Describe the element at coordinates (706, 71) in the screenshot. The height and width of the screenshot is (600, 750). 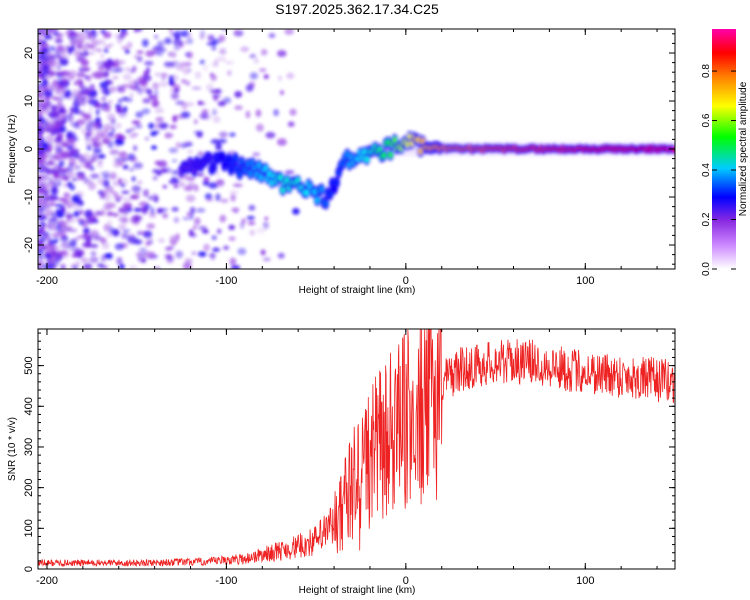
I see `colorbar-tick-label: 0.8` at that location.